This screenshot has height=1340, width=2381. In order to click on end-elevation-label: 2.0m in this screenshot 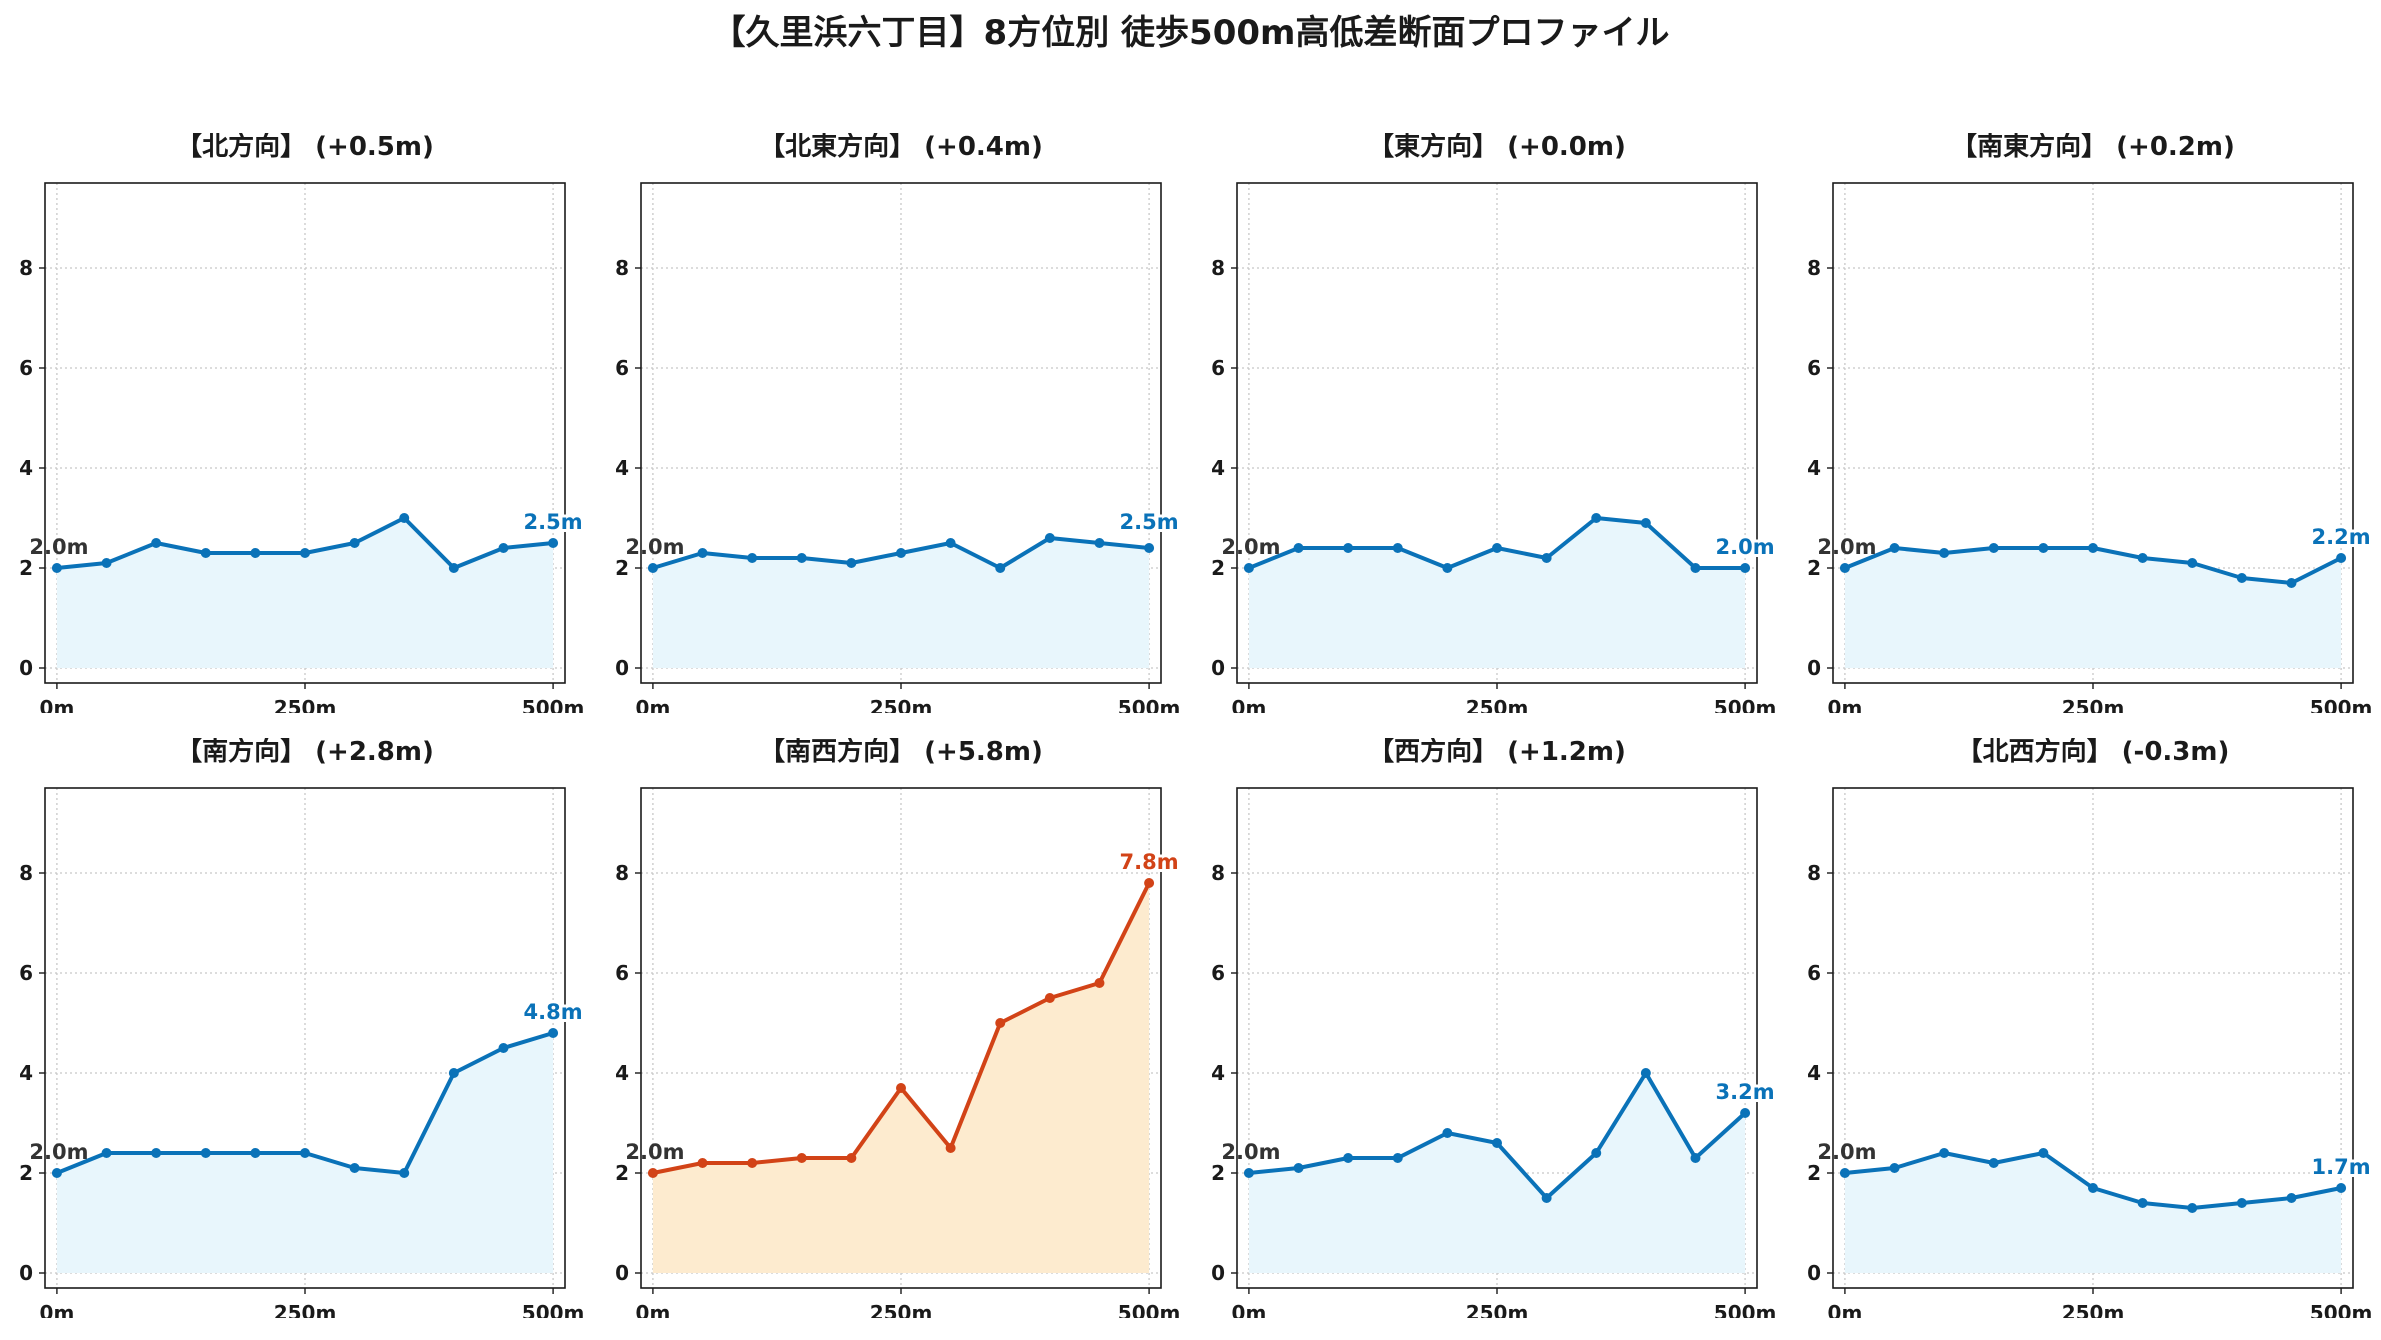, I will do `click(1745, 547)`.